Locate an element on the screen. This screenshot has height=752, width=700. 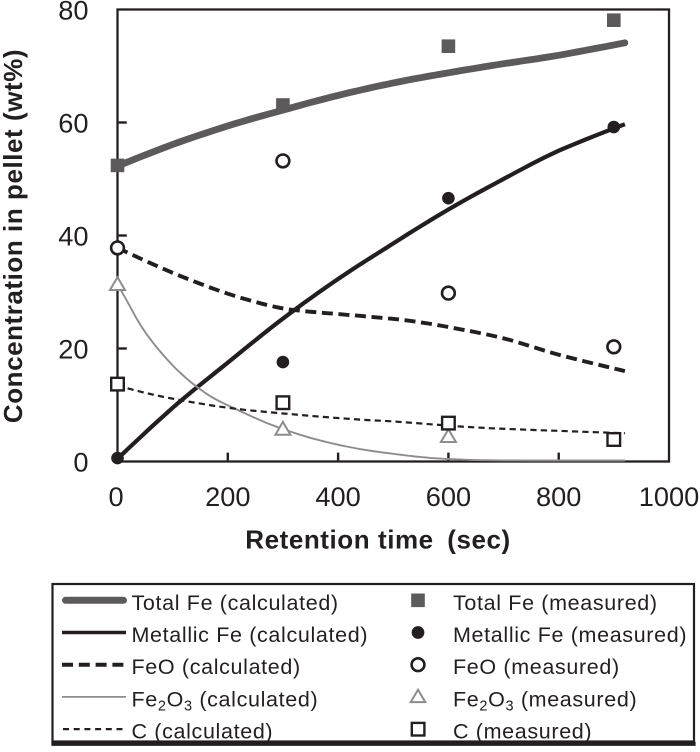
svg-text: Total Fe (measured) is located at coordinates (555, 603).